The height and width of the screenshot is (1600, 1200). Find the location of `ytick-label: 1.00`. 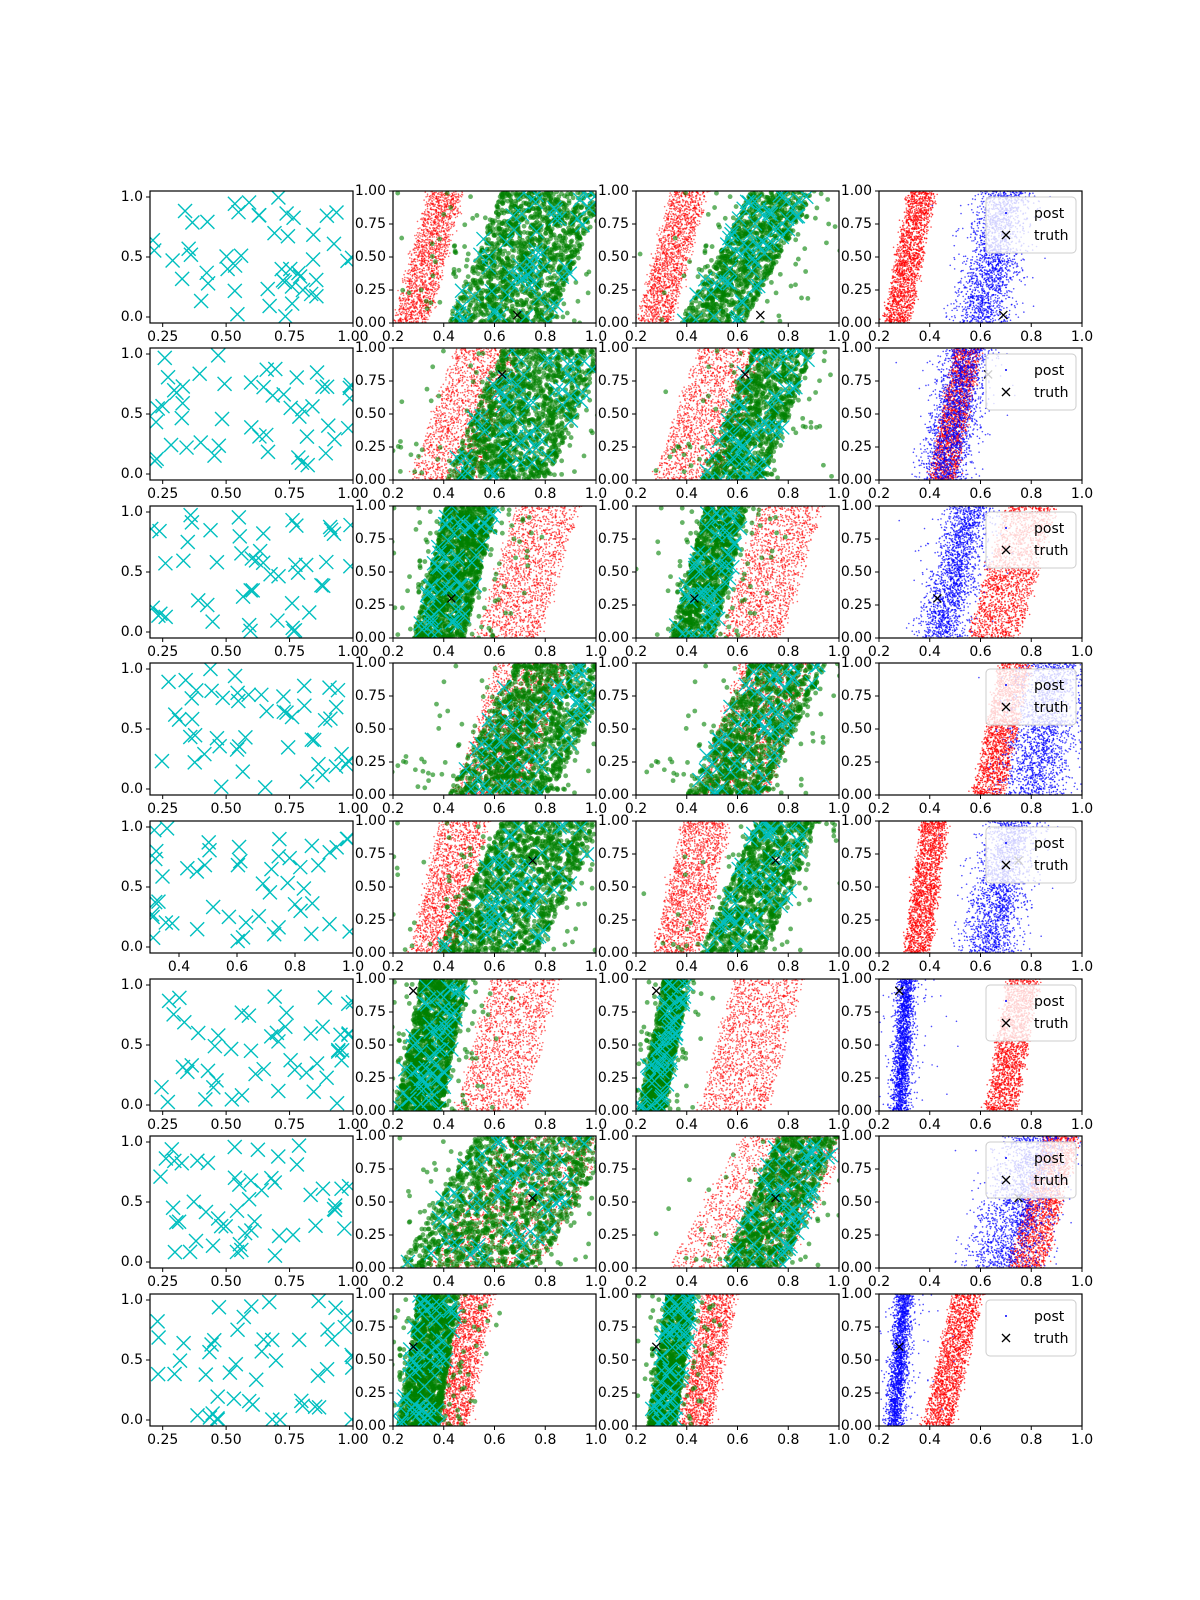

ytick-label: 1.00 is located at coordinates (370, 191).